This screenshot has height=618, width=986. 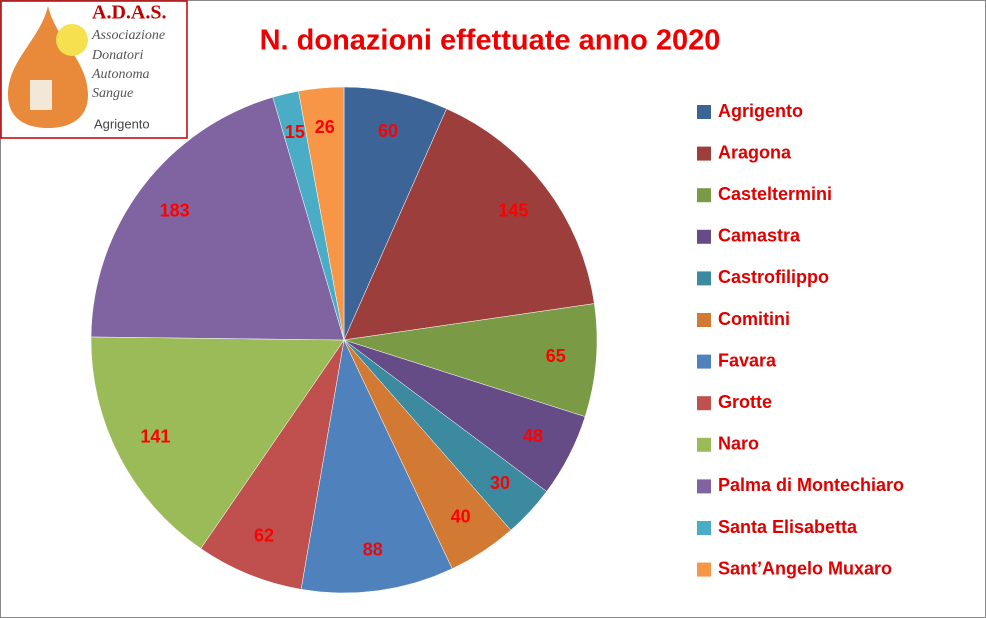 What do you see at coordinates (773, 277) in the screenshot?
I see `legend-label: Castrofilippo` at bounding box center [773, 277].